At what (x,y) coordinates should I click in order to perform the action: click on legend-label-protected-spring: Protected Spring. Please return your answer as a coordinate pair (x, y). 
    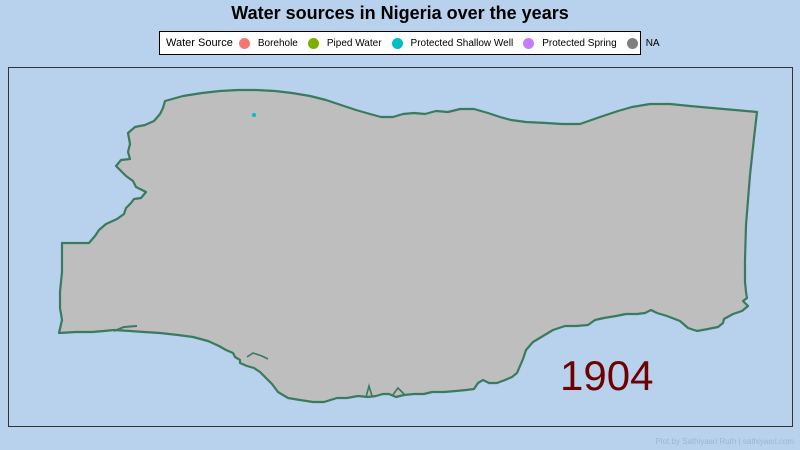
    Looking at the image, I should click on (579, 43).